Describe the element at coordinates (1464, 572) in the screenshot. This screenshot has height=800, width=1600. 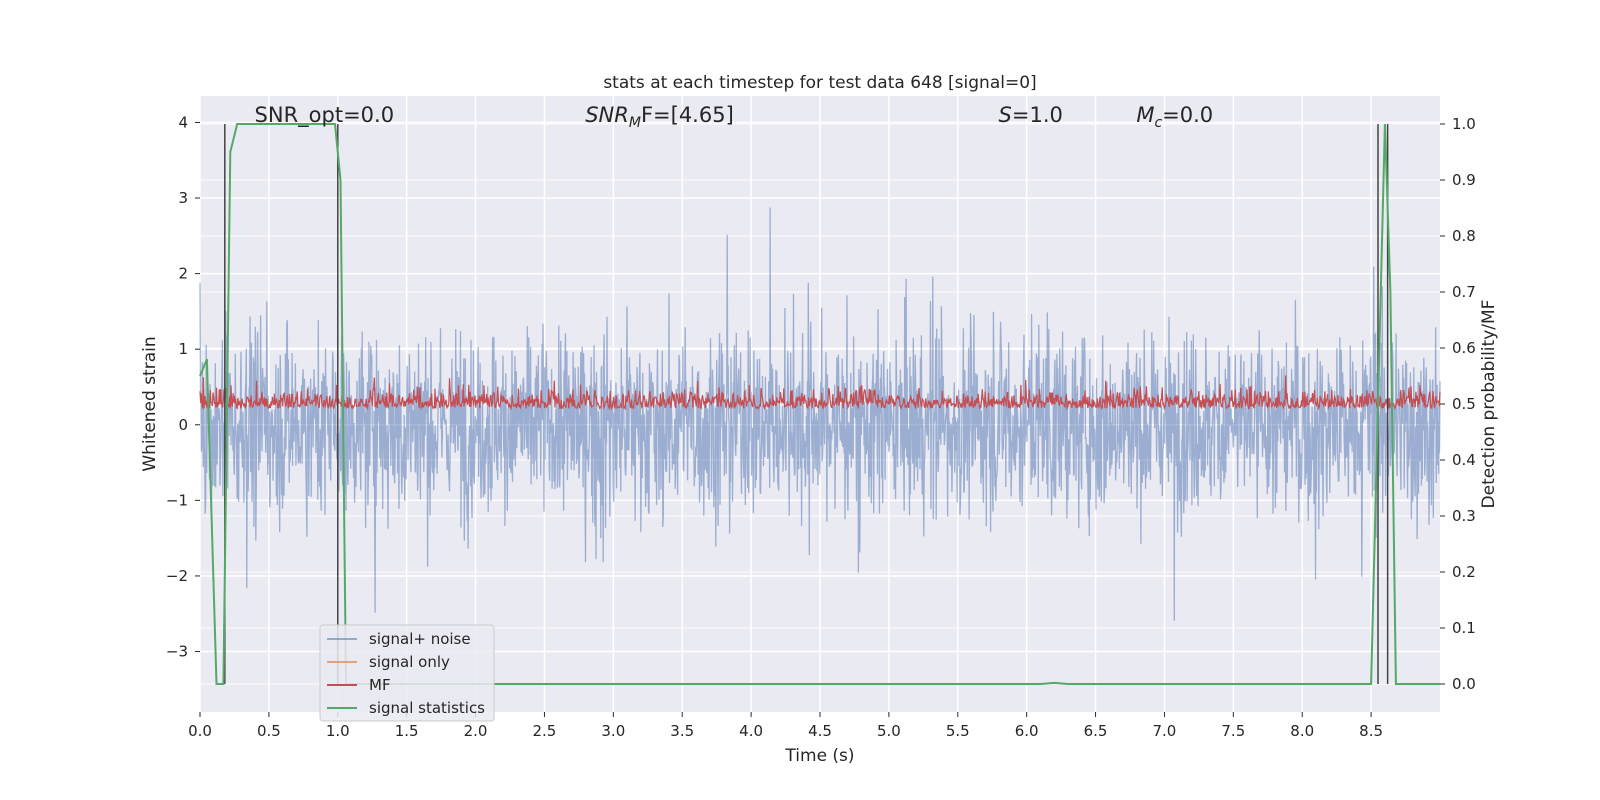
I see `y-right-tick-label: 0.2` at that location.